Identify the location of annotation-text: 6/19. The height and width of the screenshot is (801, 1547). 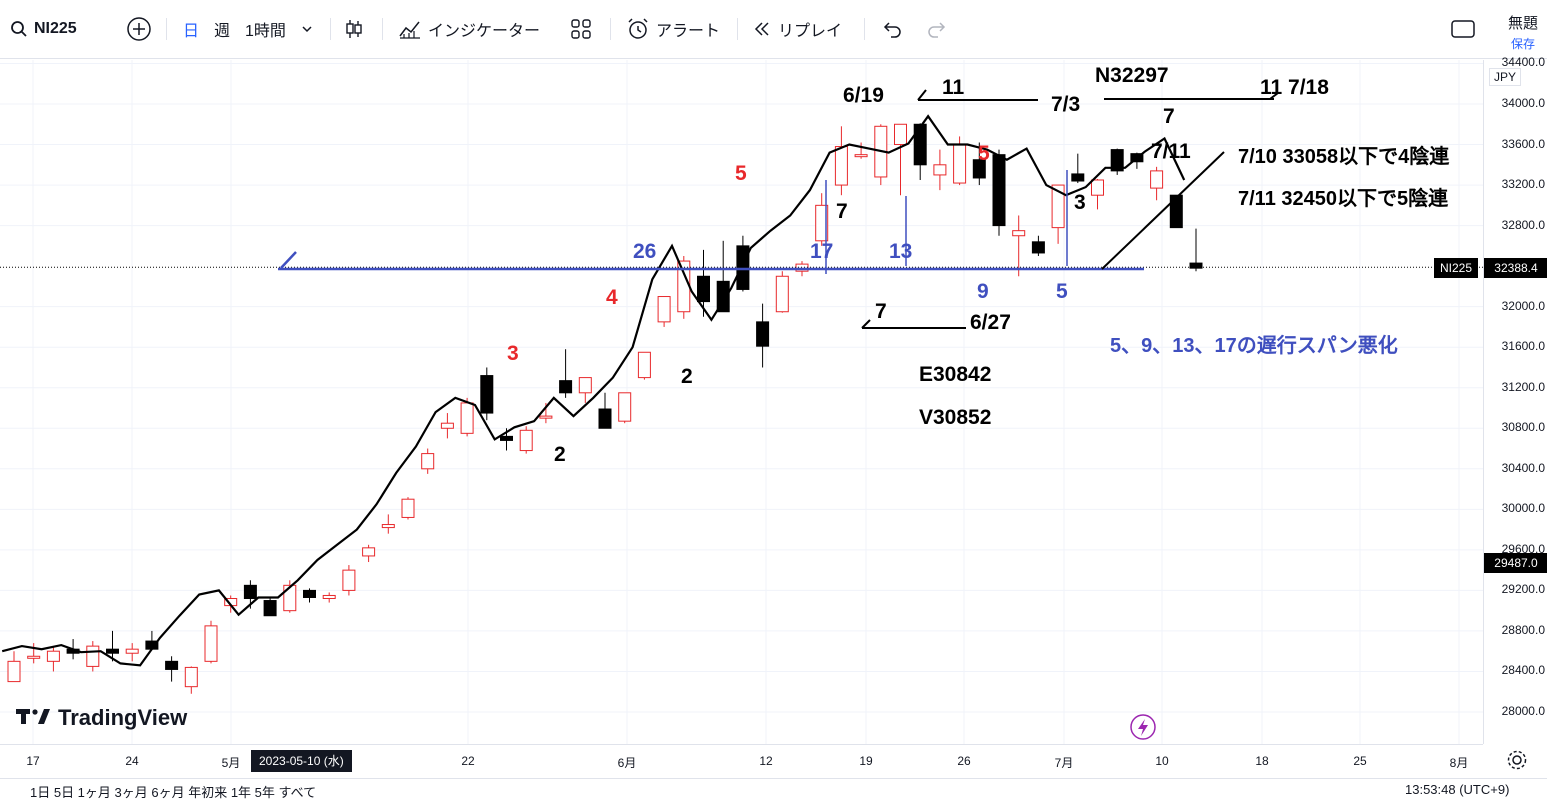
(863, 95).